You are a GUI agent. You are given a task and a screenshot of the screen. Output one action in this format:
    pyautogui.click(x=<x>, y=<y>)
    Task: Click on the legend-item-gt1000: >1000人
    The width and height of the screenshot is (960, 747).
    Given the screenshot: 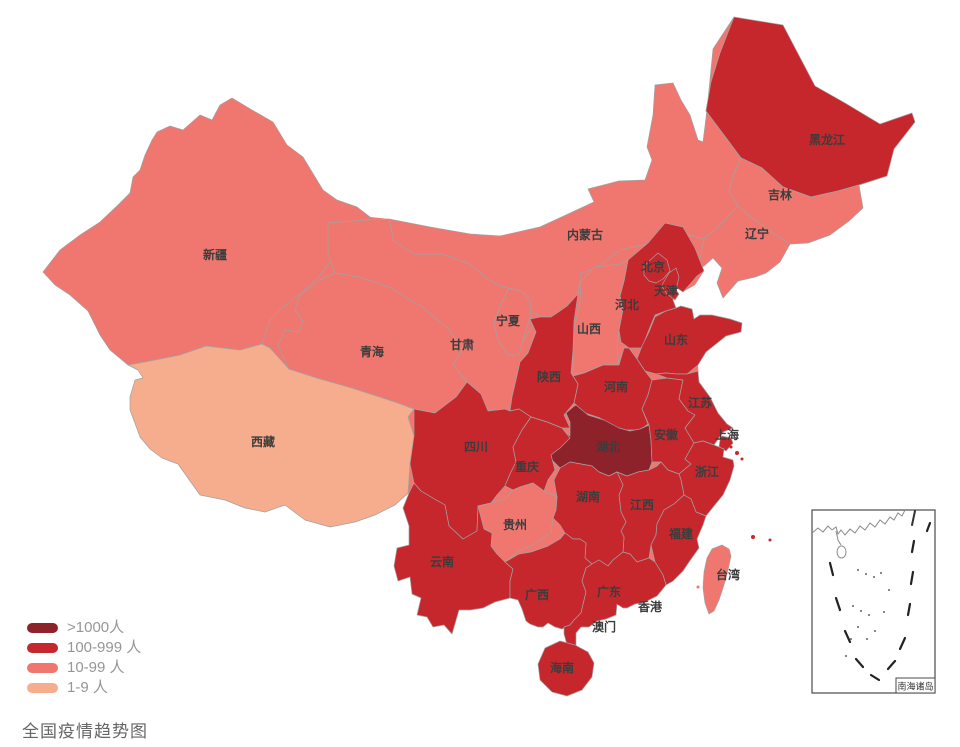 What is the action you would take?
    pyautogui.click(x=84, y=627)
    